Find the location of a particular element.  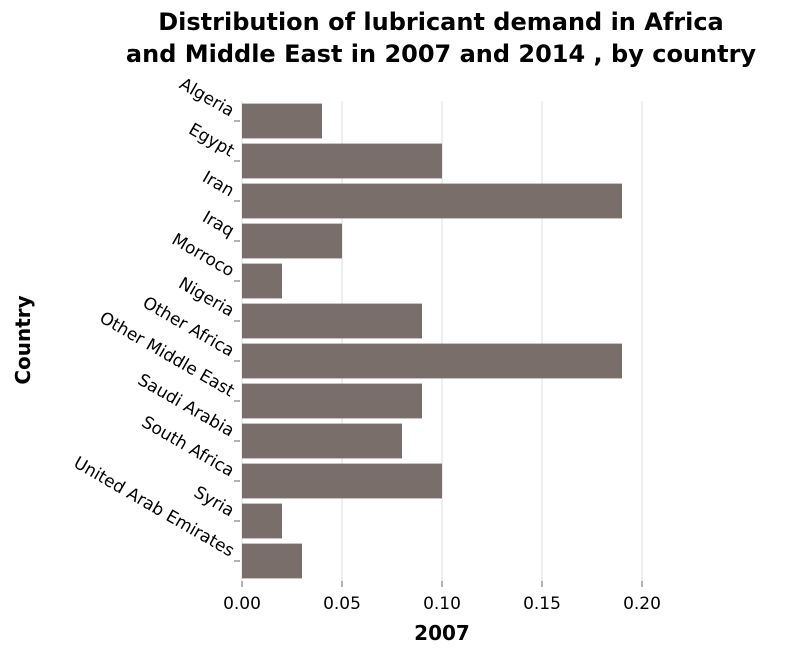

x-tick-label: 0.10 is located at coordinates (442, 604).